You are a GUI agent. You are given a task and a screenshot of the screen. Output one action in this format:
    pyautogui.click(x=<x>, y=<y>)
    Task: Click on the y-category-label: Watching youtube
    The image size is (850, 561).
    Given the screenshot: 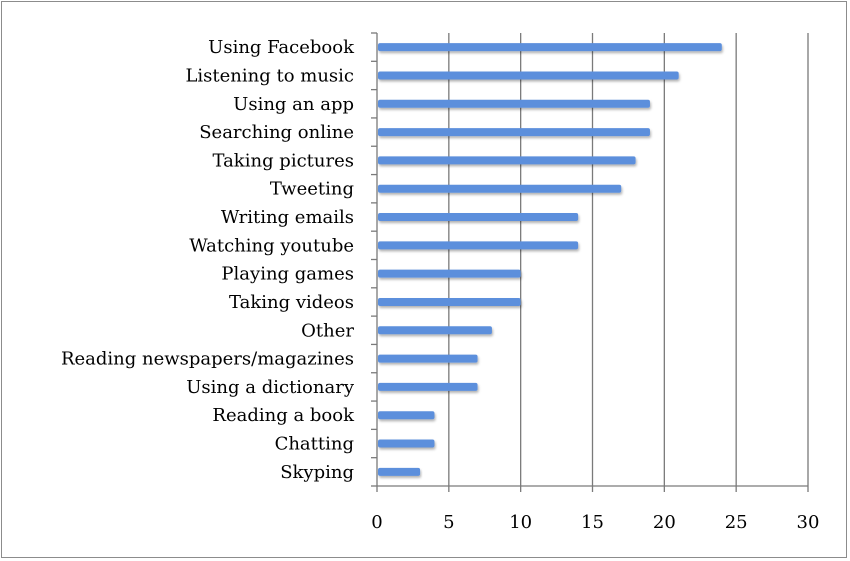 What is the action you would take?
    pyautogui.click(x=271, y=245)
    